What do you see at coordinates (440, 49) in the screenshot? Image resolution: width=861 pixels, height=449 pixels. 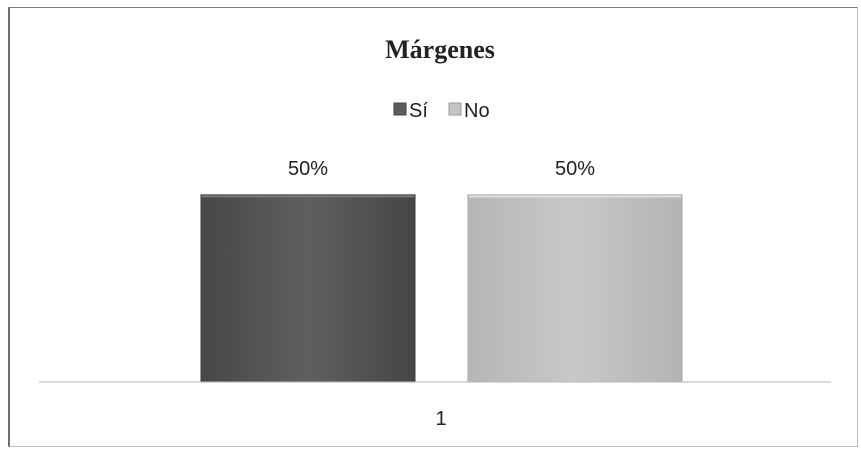 I see `chart-title: Márgenes` at bounding box center [440, 49].